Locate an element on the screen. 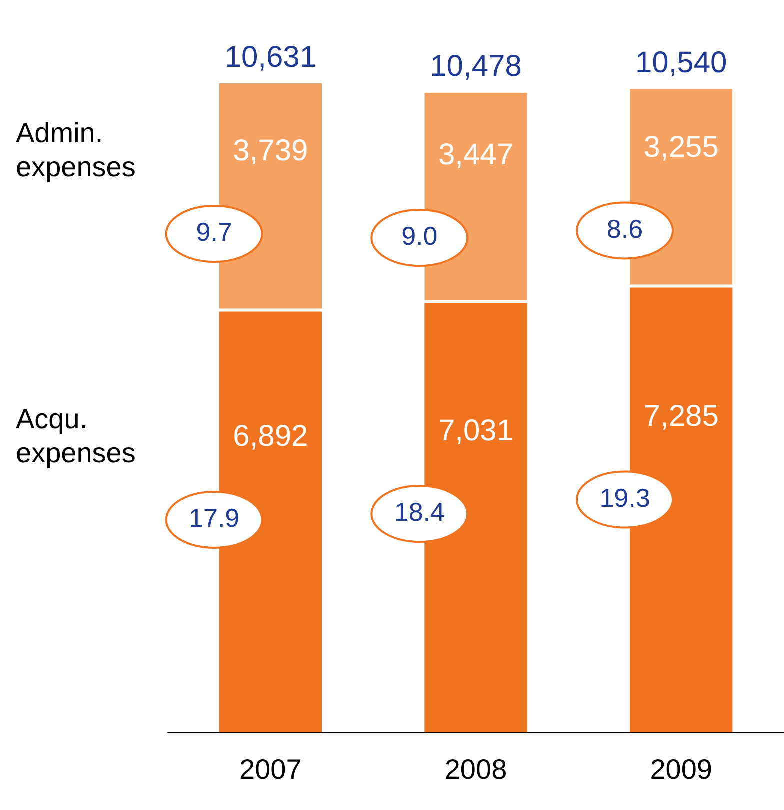 This screenshot has height=810, width=784. annotation: 19.3 is located at coordinates (625, 497).